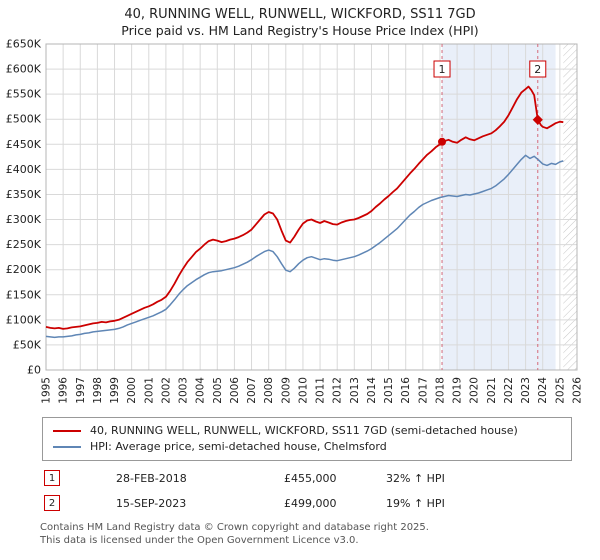 This screenshot has height=560, width=600. Describe the element at coordinates (389, 390) in the screenshot. I see `x-tick-label: 2015` at that location.